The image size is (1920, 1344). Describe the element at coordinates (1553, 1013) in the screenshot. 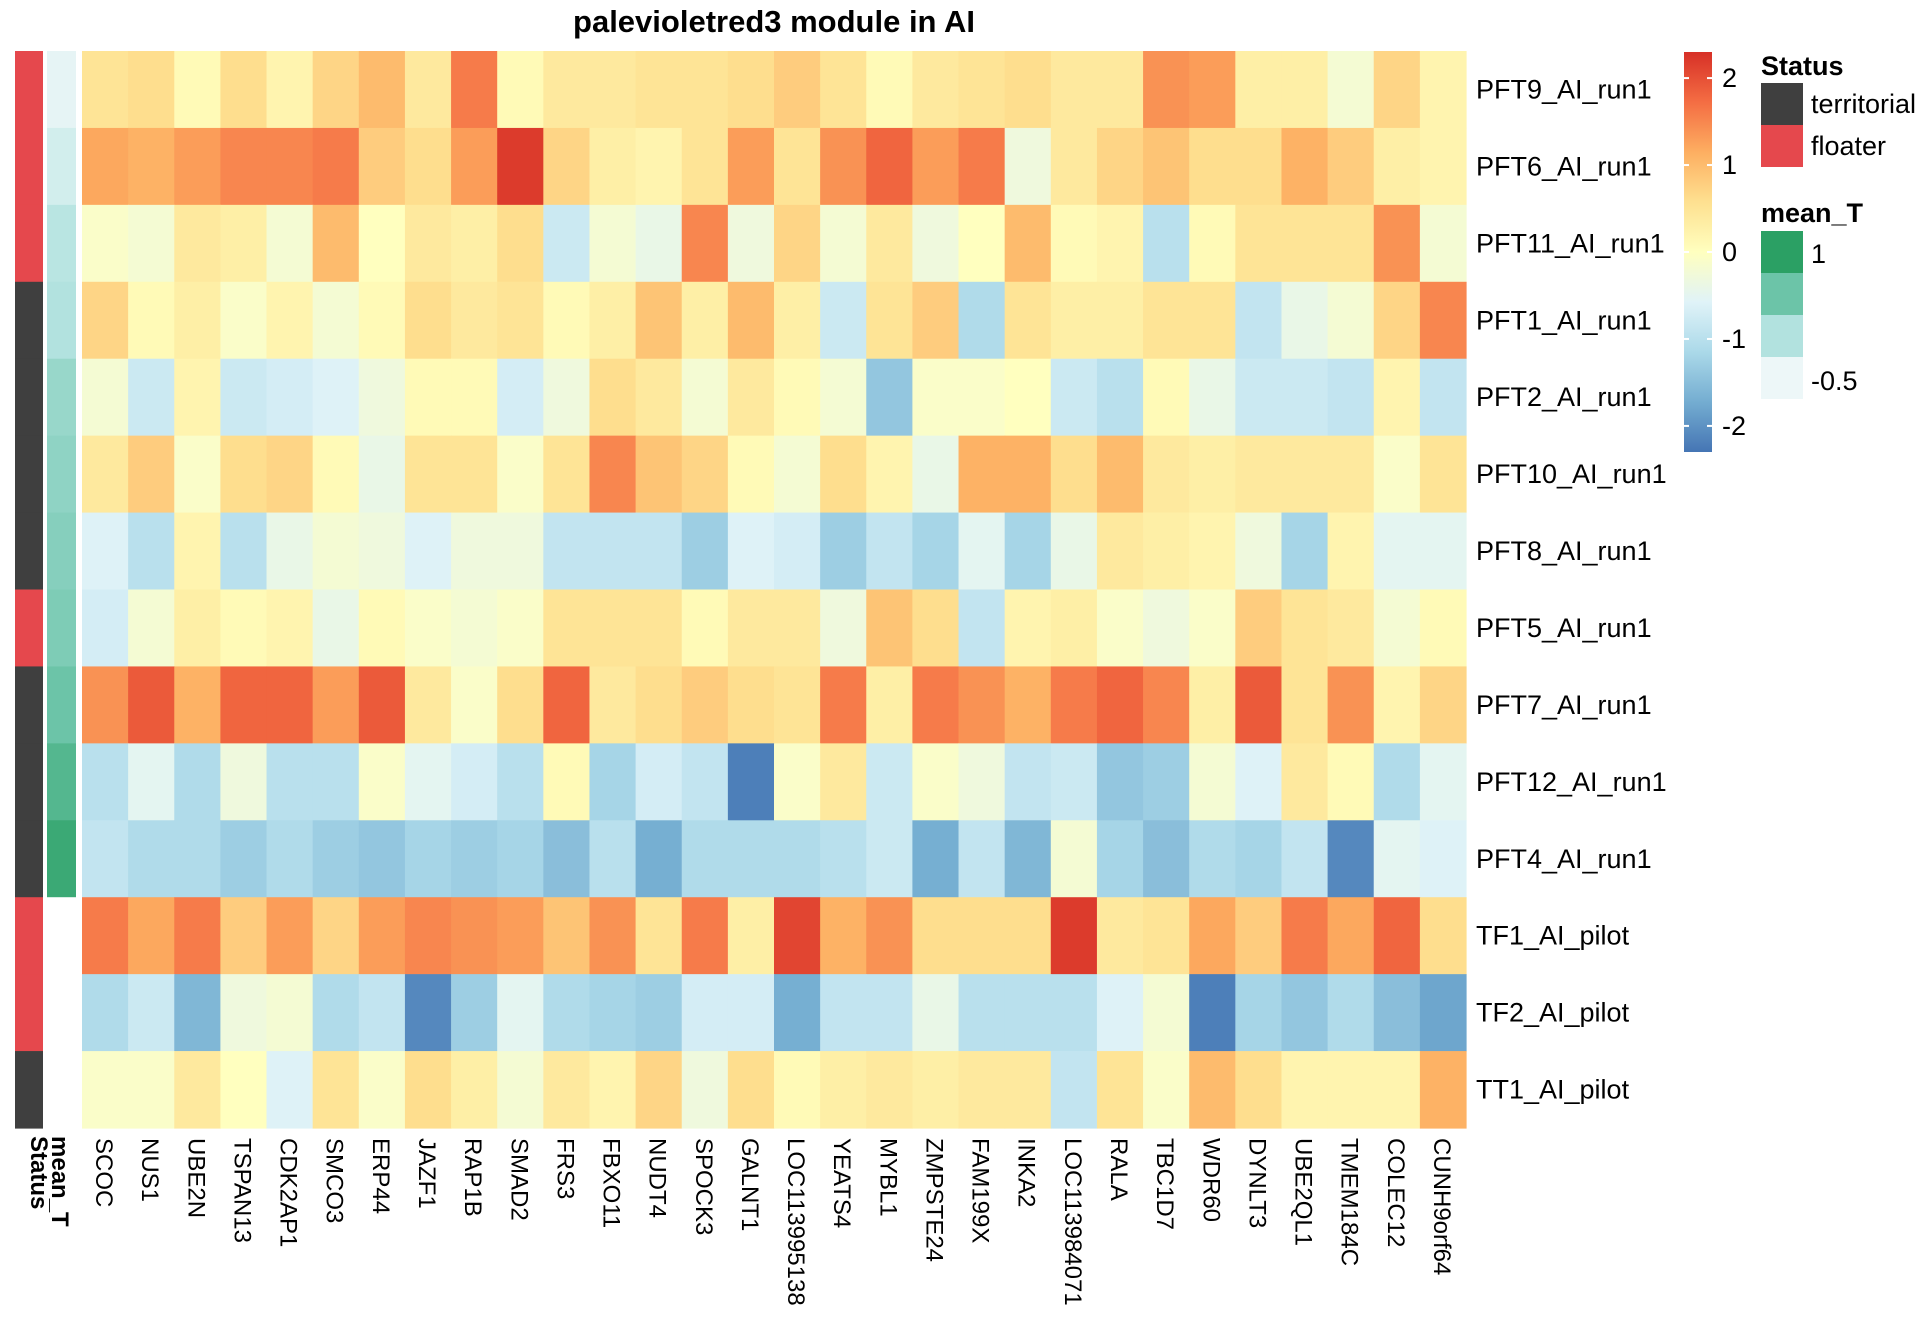

I see `row-label: TF2_AI_pilot` at that location.